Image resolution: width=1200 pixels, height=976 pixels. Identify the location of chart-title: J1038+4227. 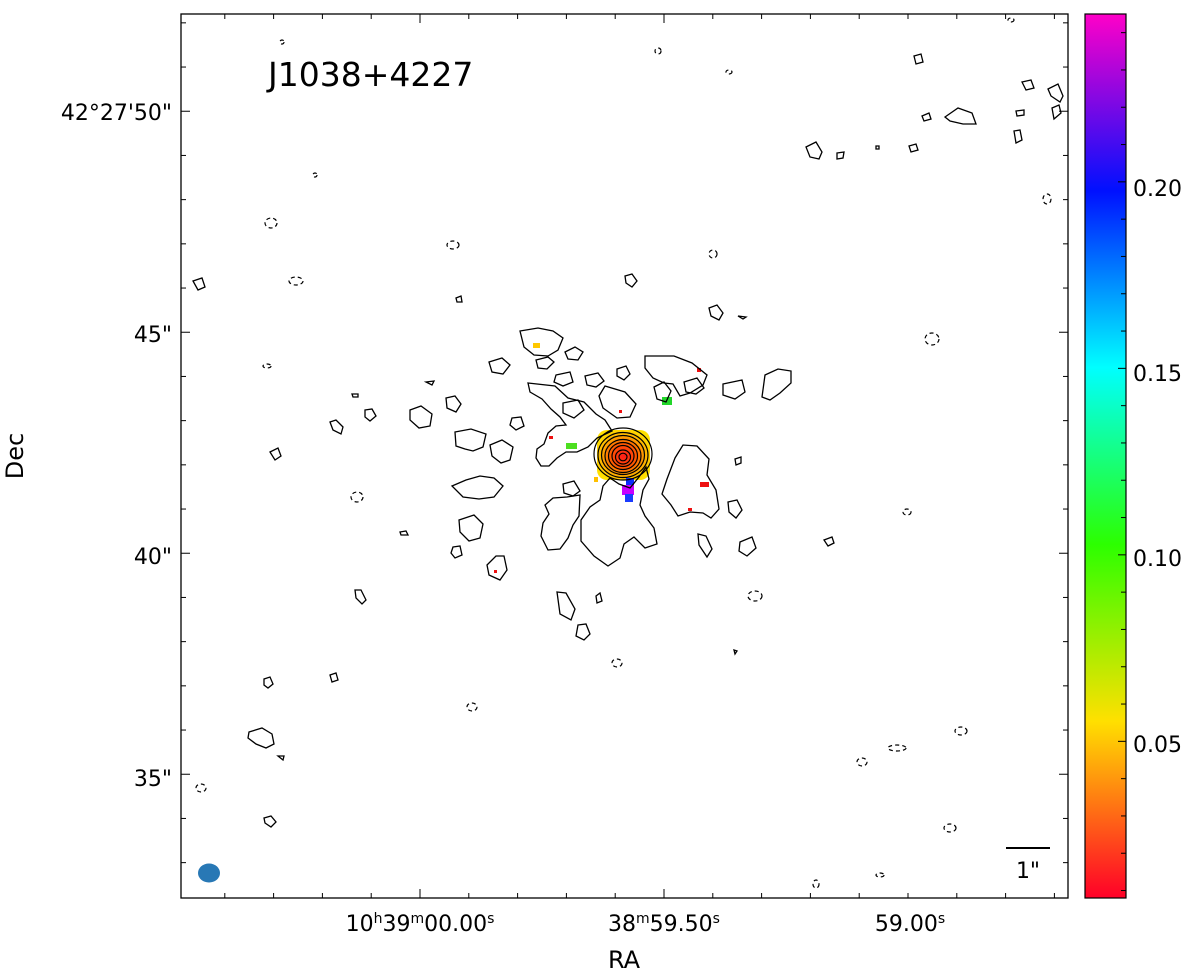
(369, 74).